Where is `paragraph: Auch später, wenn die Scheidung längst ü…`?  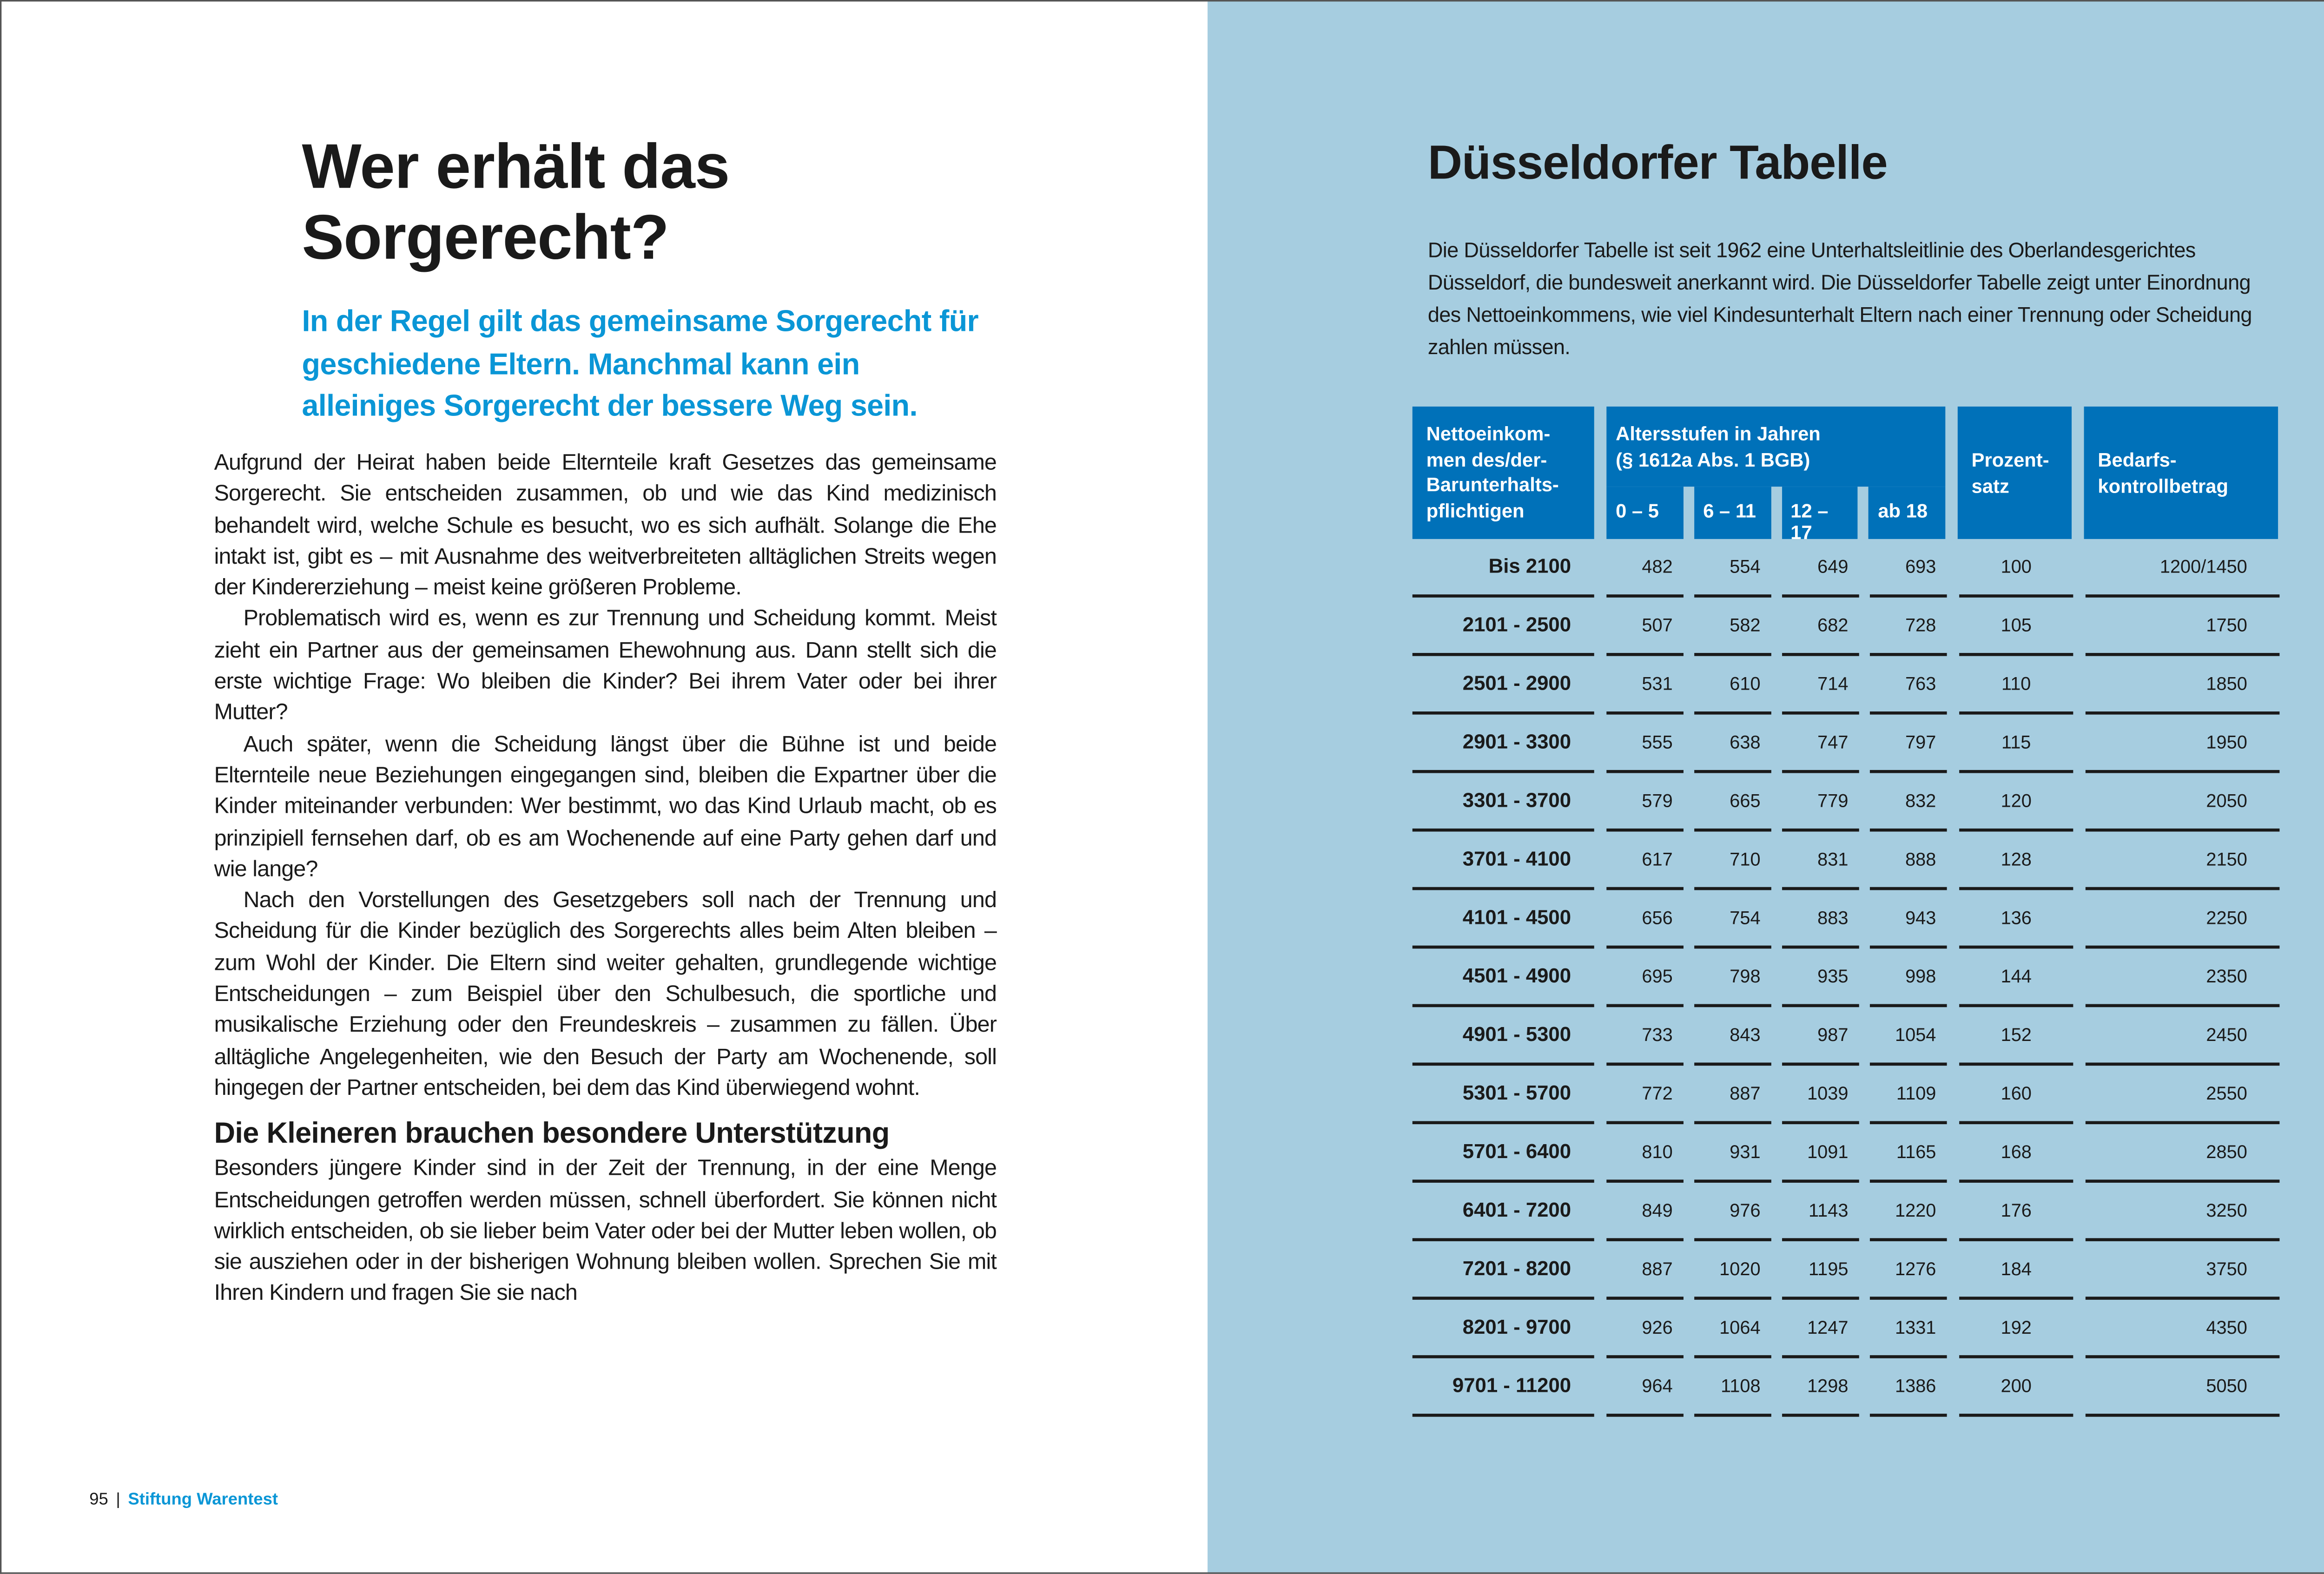 paragraph: Auch später, wenn die Scheidung längst ü… is located at coordinates (605, 807).